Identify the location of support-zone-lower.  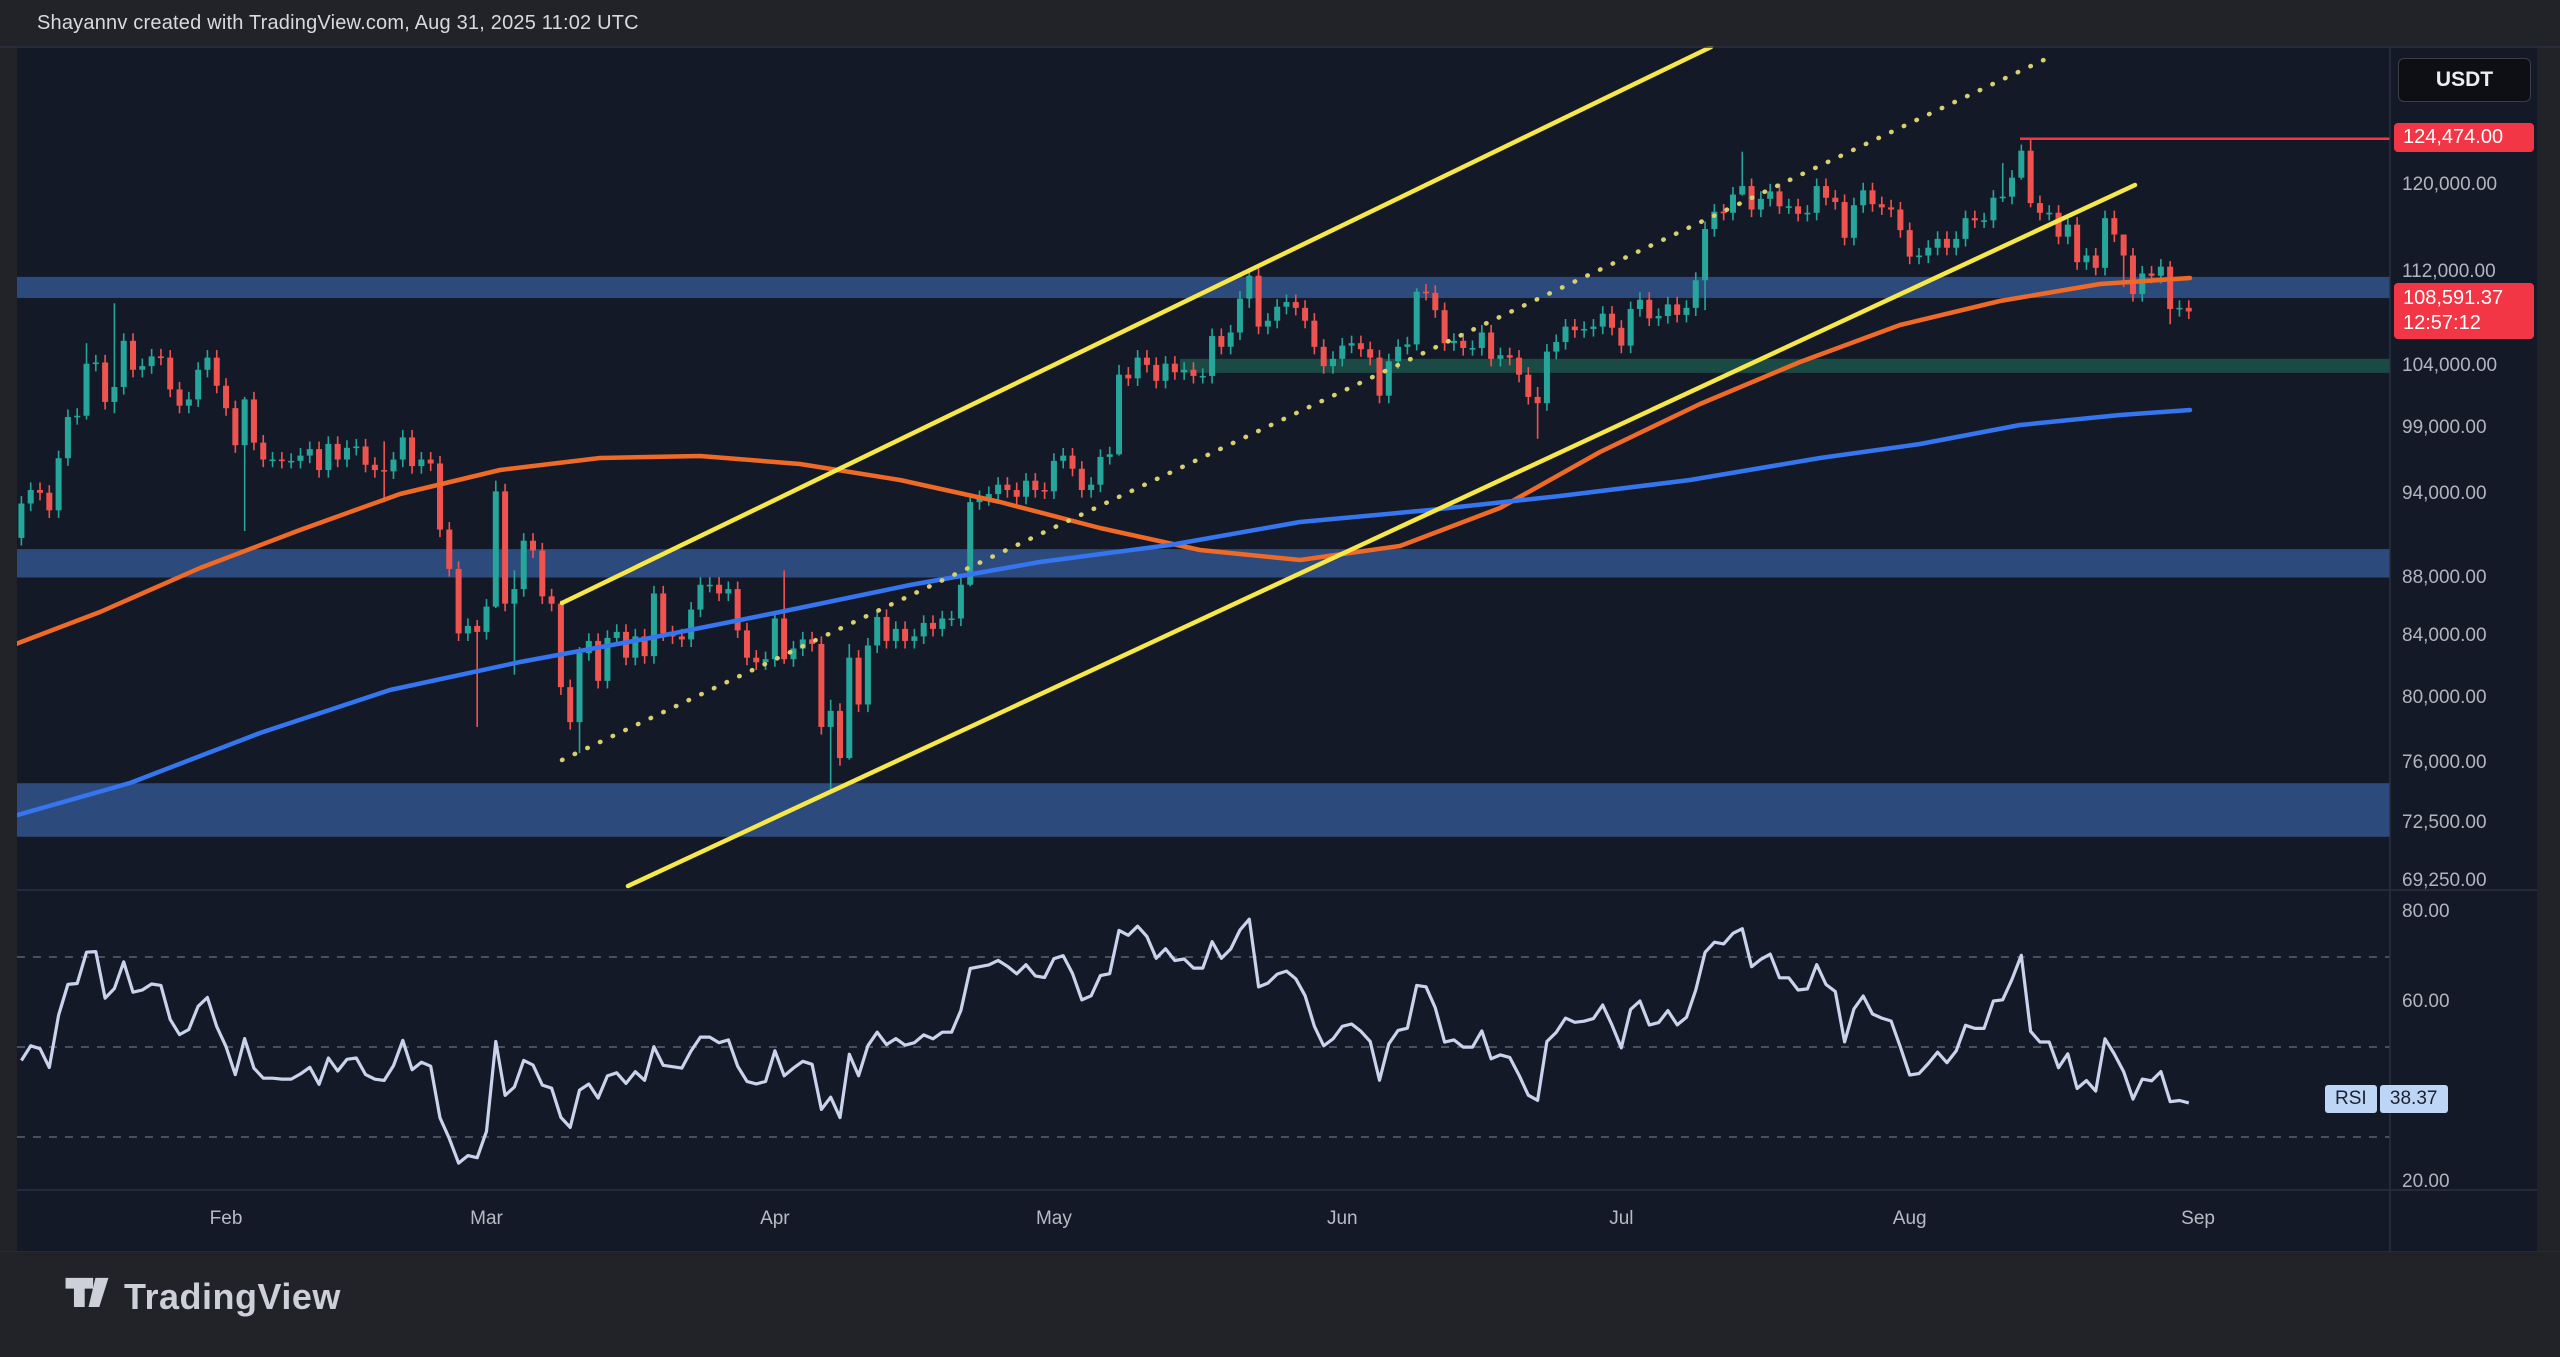
(1203, 810).